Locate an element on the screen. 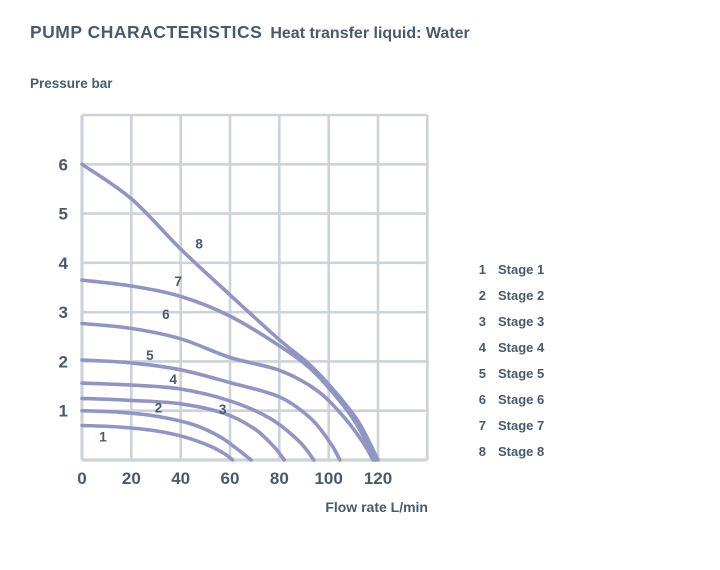  y-tick-label: 4 is located at coordinates (64, 263).